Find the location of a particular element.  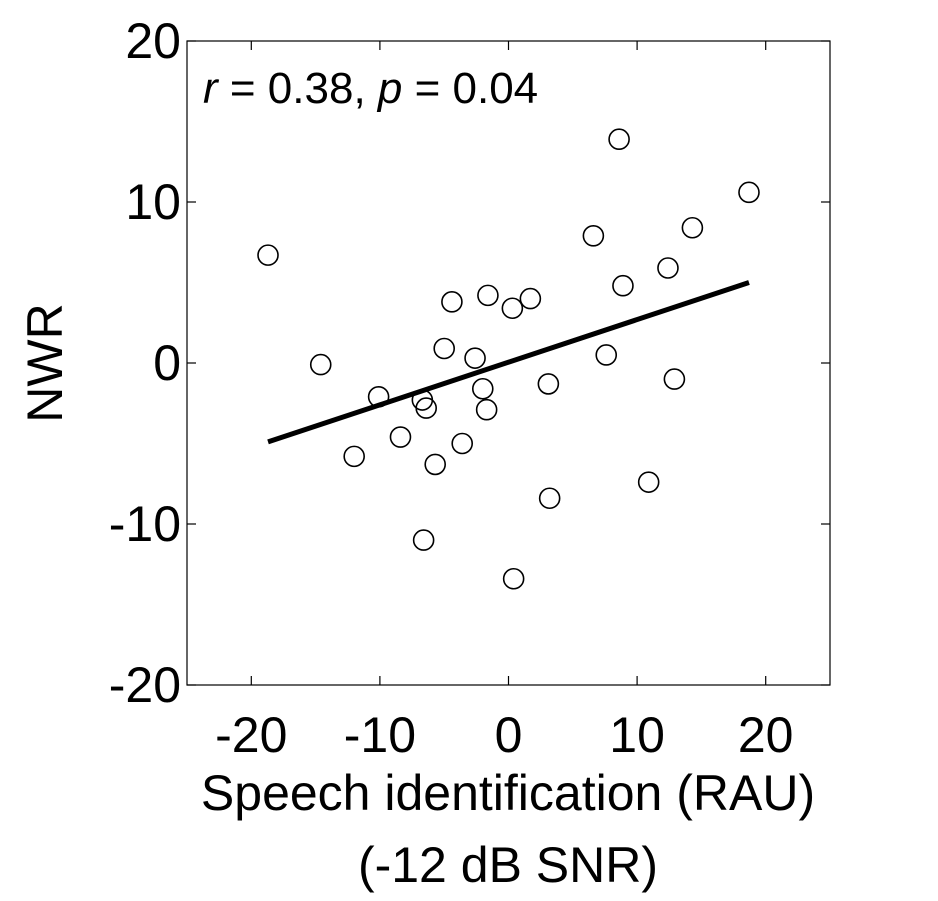

x-axis-label: Speech identification (RAU) is located at coordinates (508, 793).